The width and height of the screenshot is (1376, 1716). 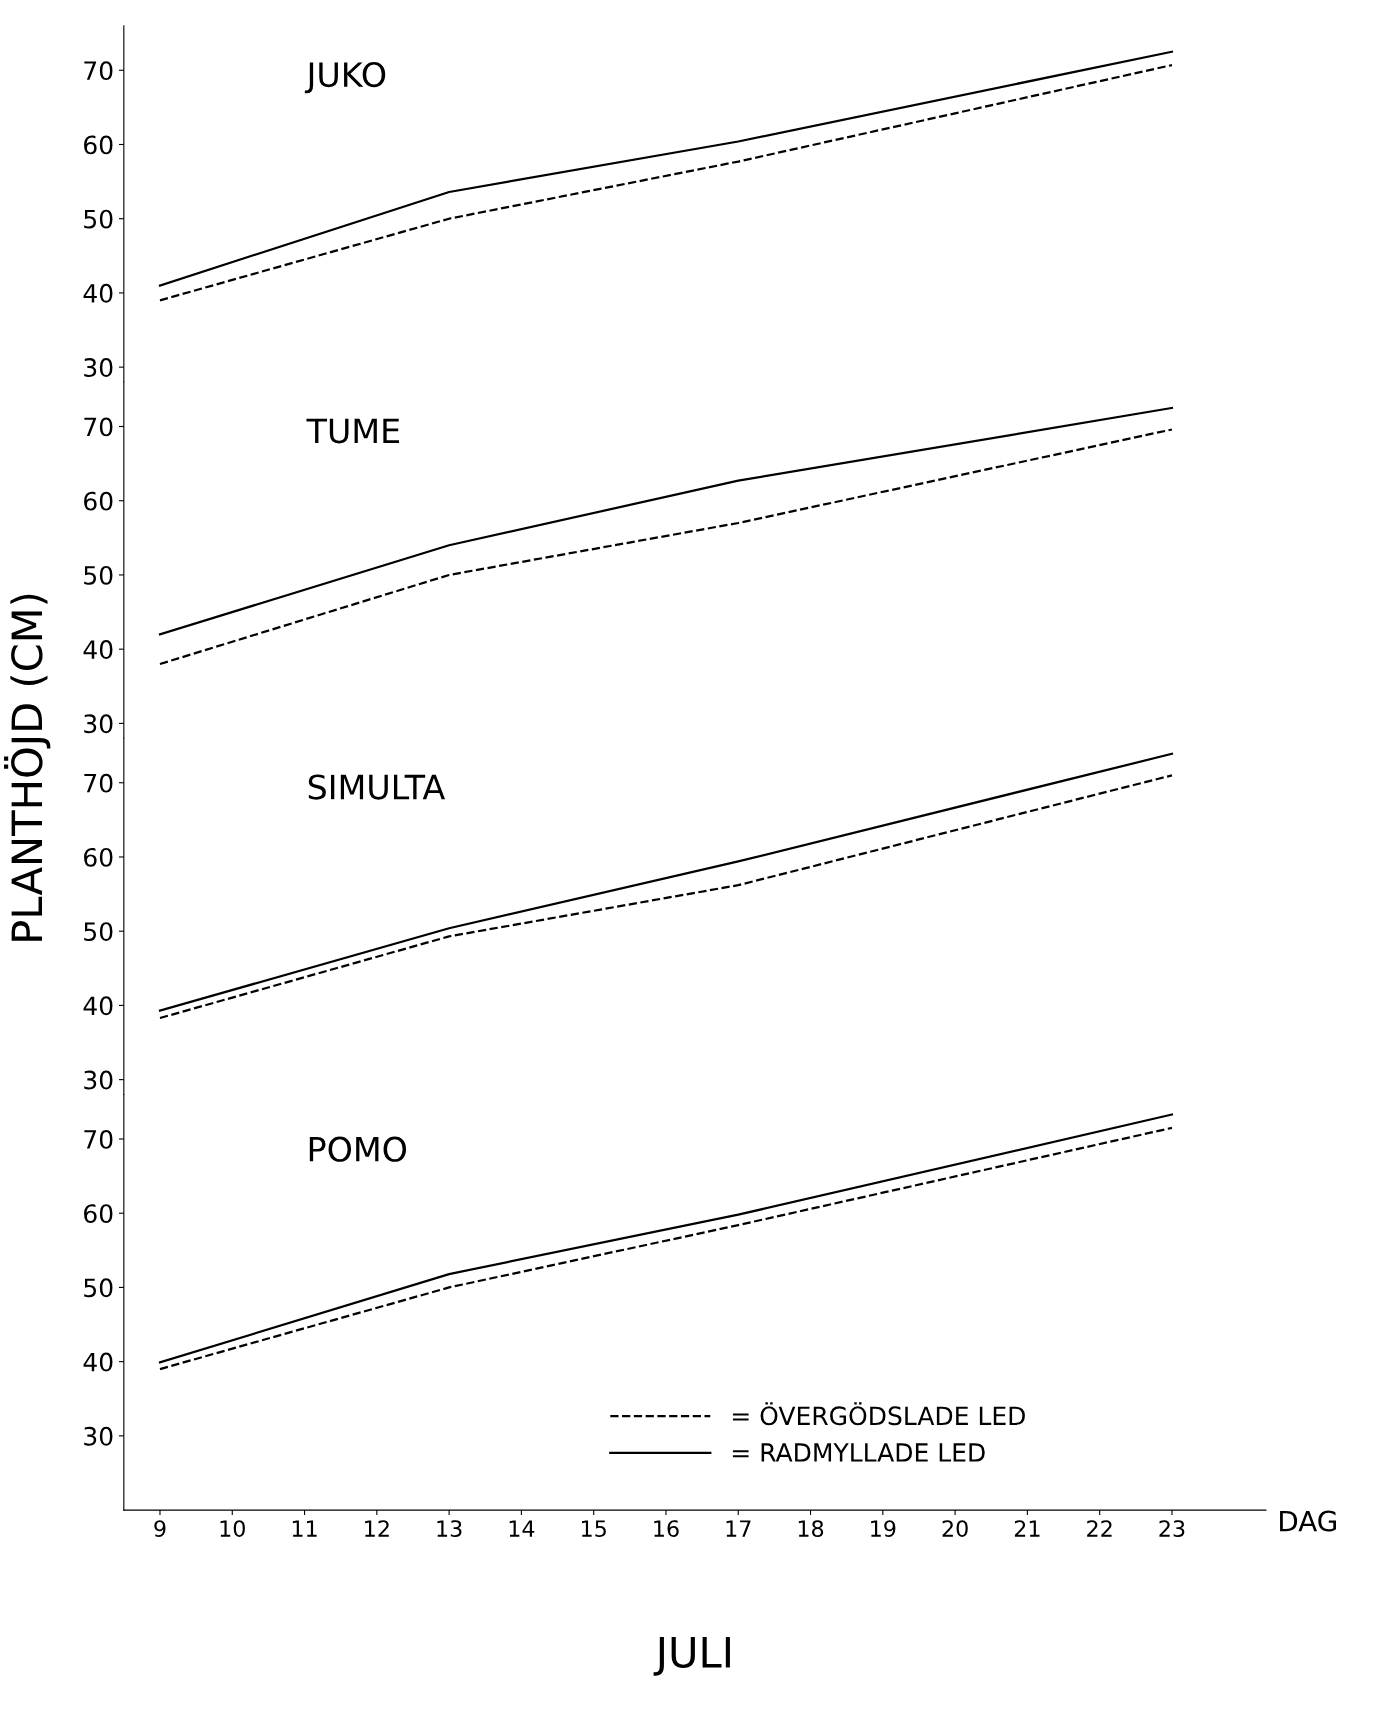 What do you see at coordinates (1027, 1528) in the screenshot?
I see `x-tick-label: 21` at bounding box center [1027, 1528].